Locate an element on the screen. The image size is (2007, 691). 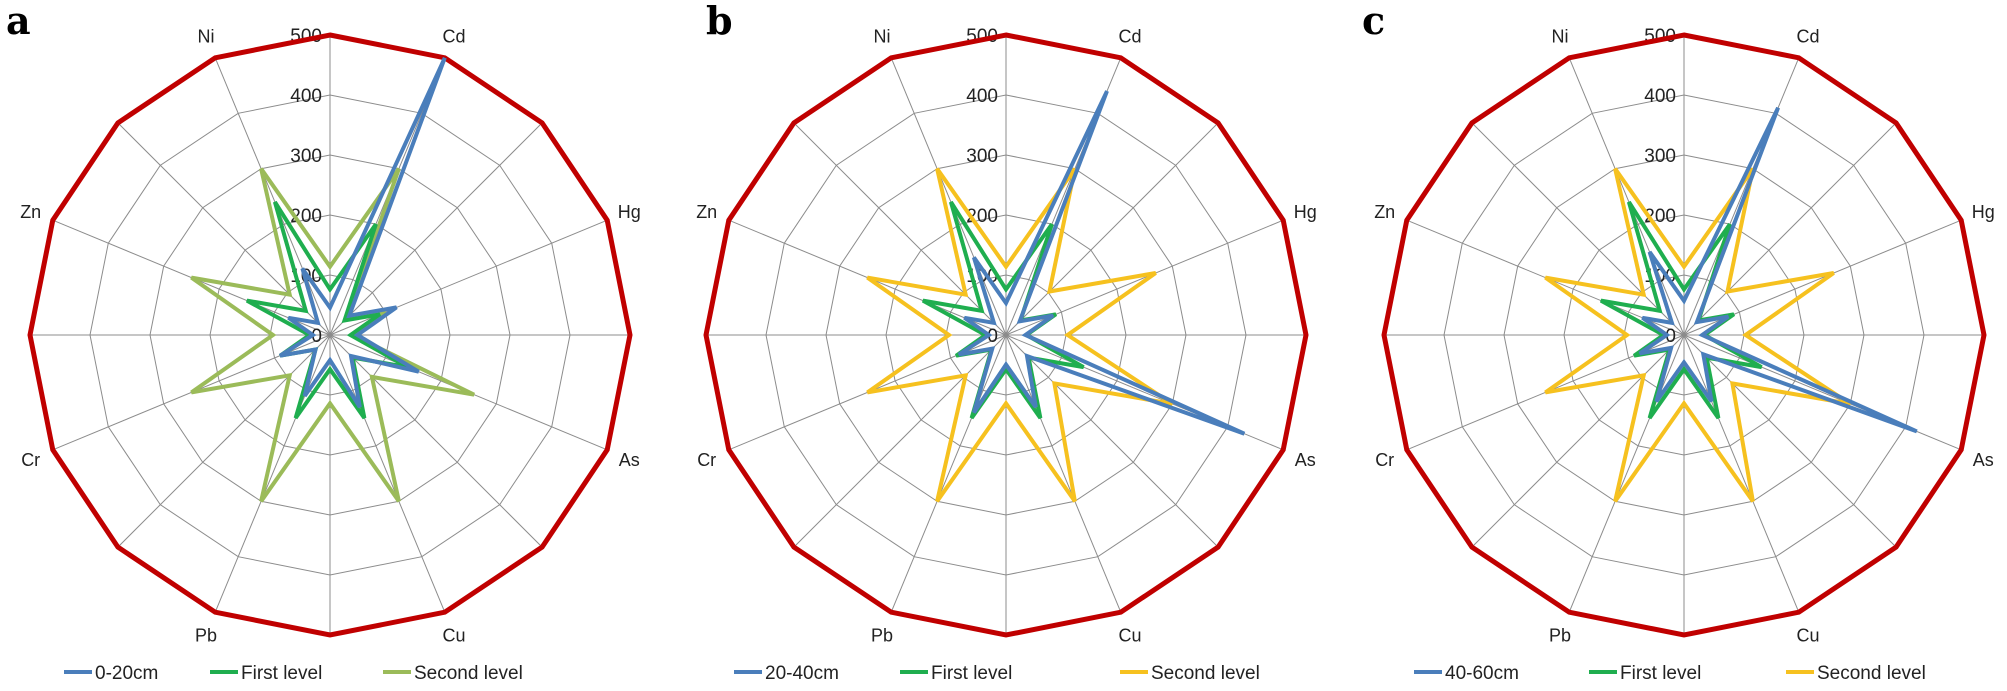
legend-label-sample: 20-40cm is located at coordinates (802, 673).